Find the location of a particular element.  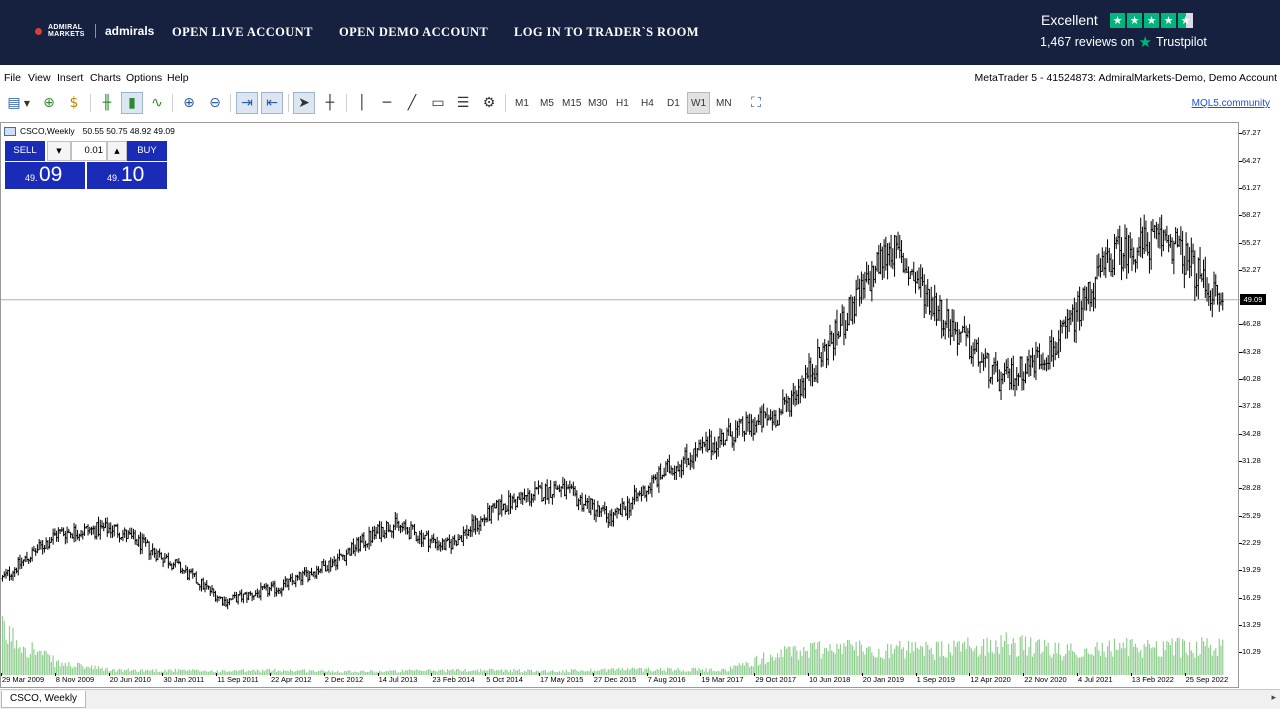

menu-file: File is located at coordinates (12, 78).